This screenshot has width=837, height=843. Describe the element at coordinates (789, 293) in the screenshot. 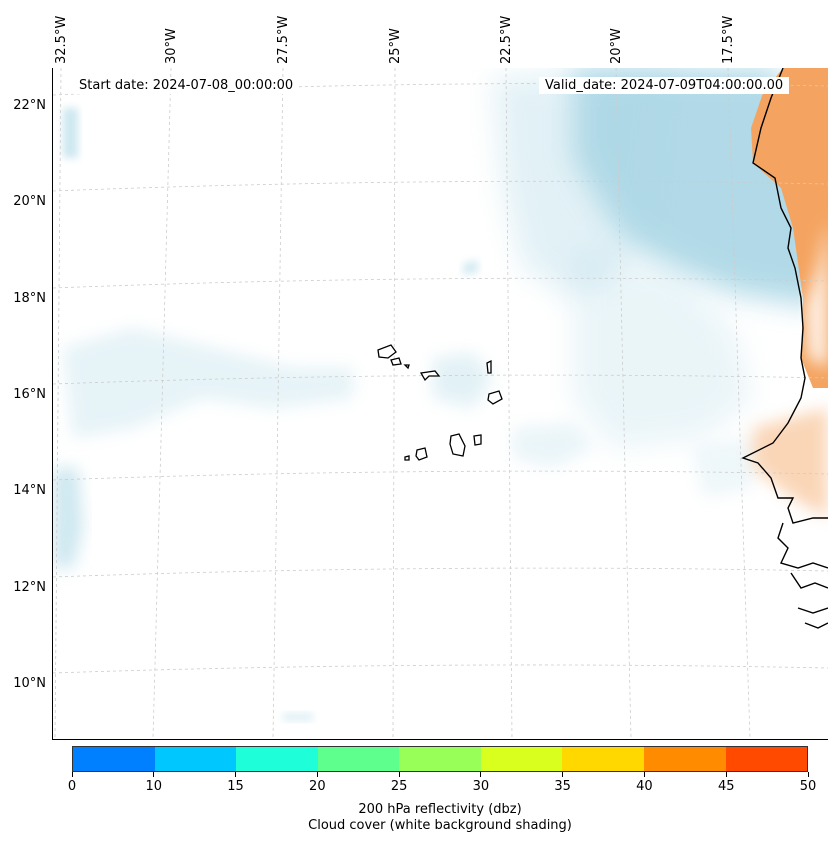

I see `land-shading` at that location.